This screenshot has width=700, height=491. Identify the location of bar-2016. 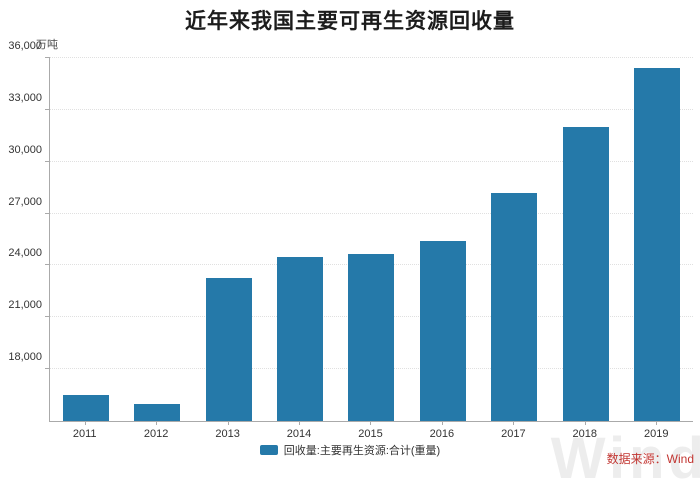
(442, 331).